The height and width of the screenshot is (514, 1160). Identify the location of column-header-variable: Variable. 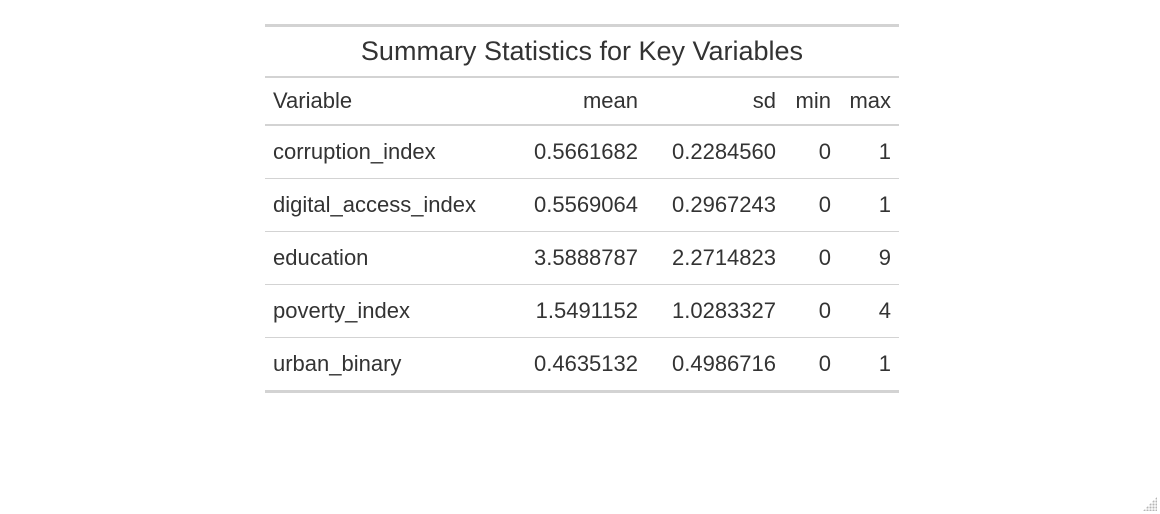
(386, 101).